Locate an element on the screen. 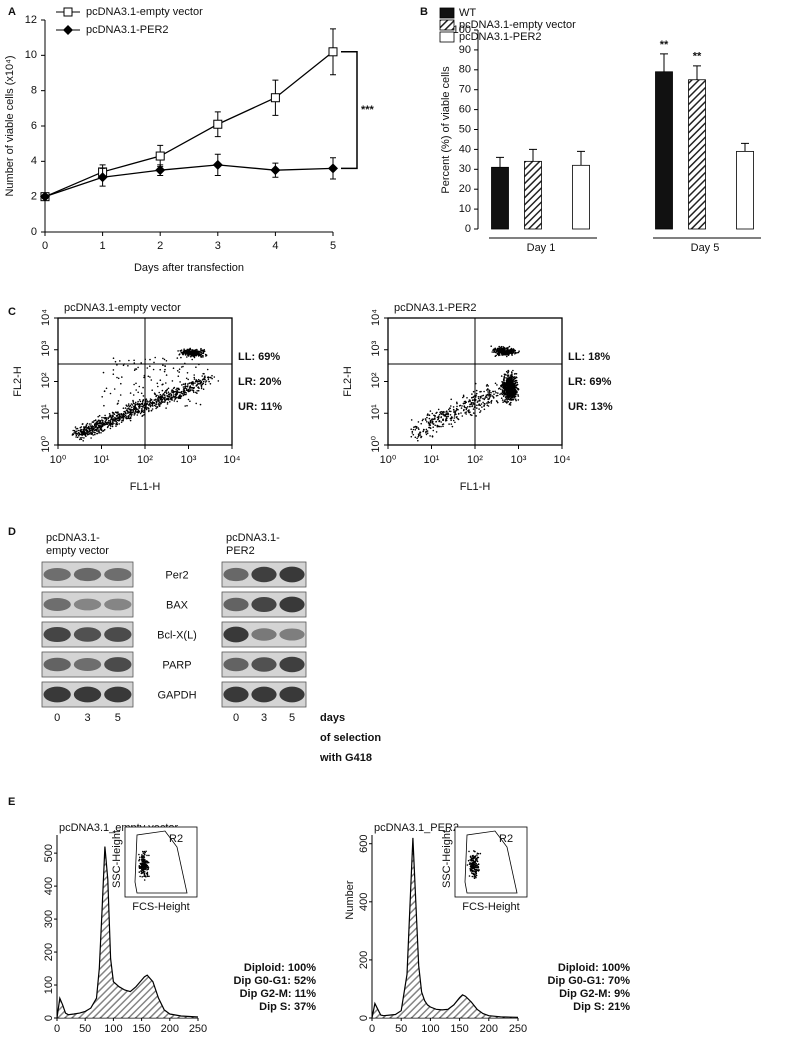 Image resolution: width=796 pixels, height=1050 pixels. y-tick-label: 10⁴ is located at coordinates (46, 317).